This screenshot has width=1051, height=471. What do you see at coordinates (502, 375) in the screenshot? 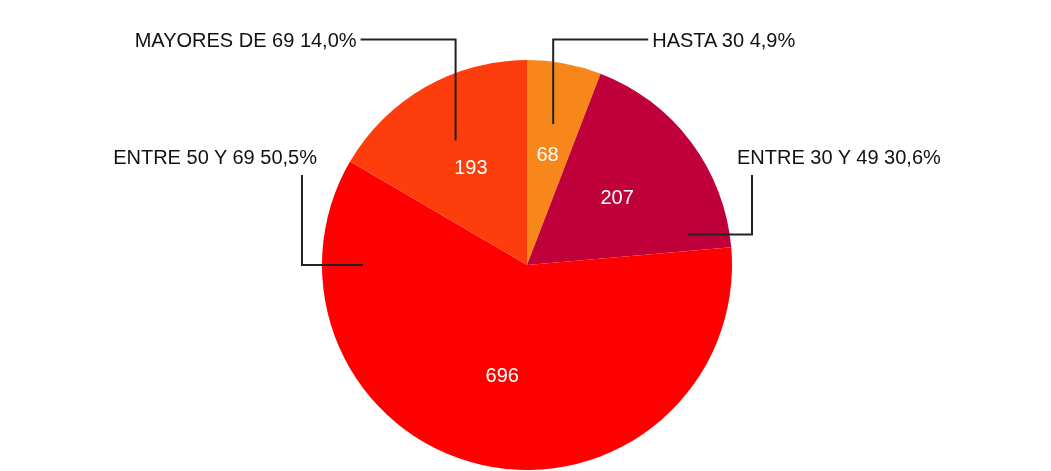
I see `data-label: 696` at bounding box center [502, 375].